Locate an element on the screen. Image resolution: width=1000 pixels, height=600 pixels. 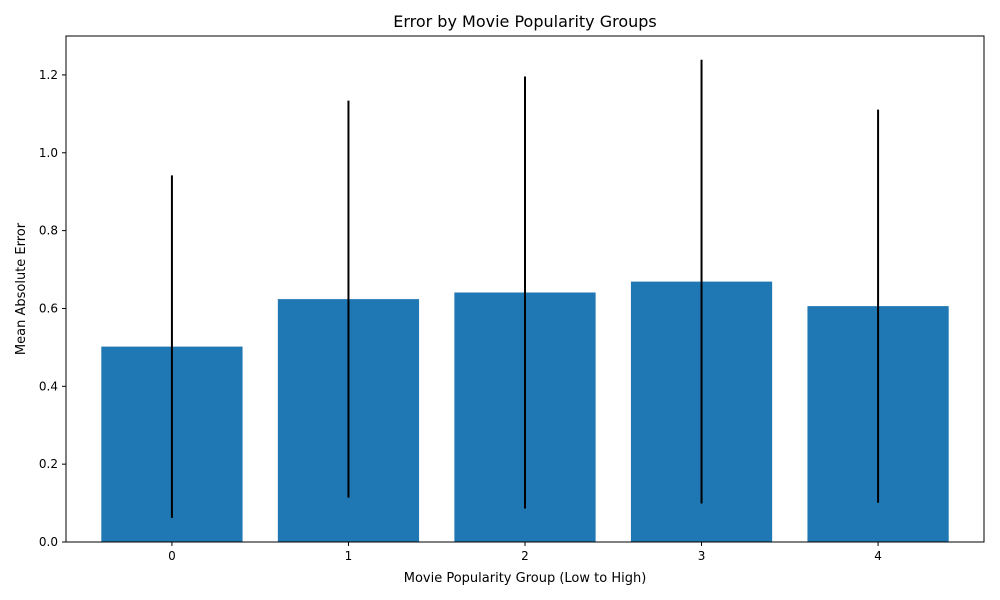
y-tick-label-0.4: 0.4 is located at coordinates (48, 386).